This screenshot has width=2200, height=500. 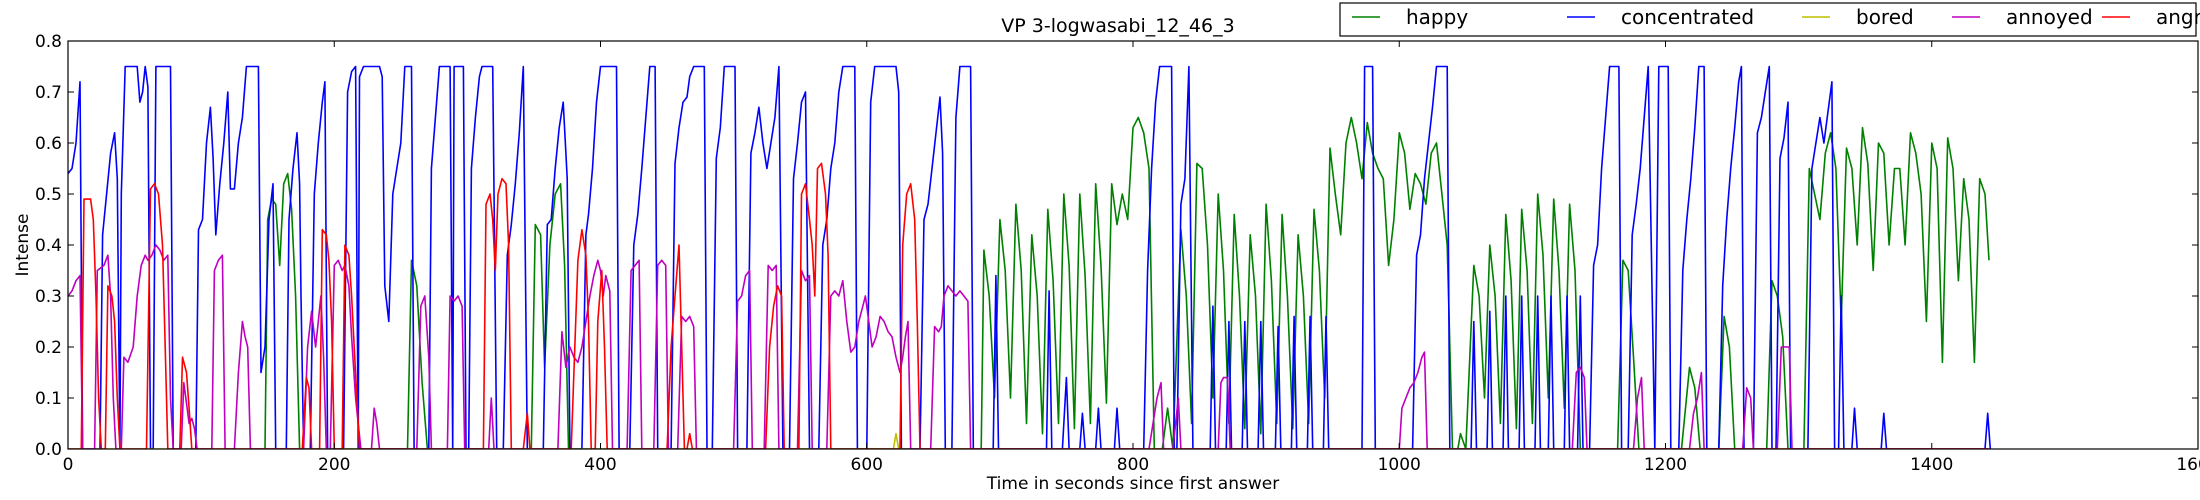 I want to click on y-tick-label: 0.4, so click(x=48, y=246).